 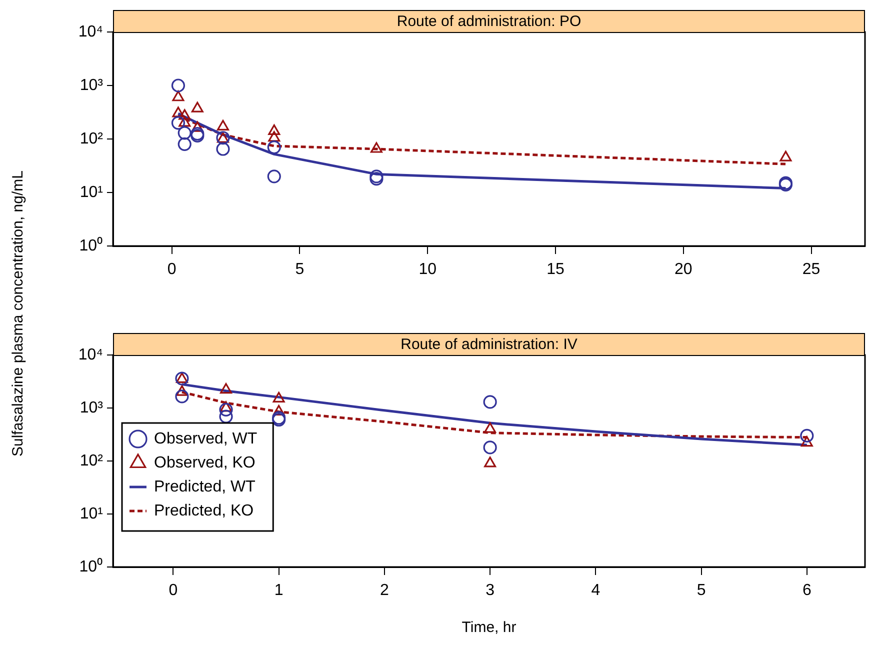 What do you see at coordinates (811, 269) in the screenshot?
I see `x-tick-label: 25` at bounding box center [811, 269].